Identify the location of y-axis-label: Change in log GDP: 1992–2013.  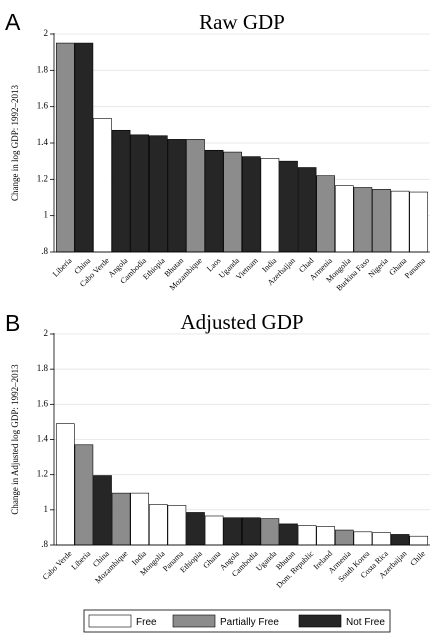
(15, 143).